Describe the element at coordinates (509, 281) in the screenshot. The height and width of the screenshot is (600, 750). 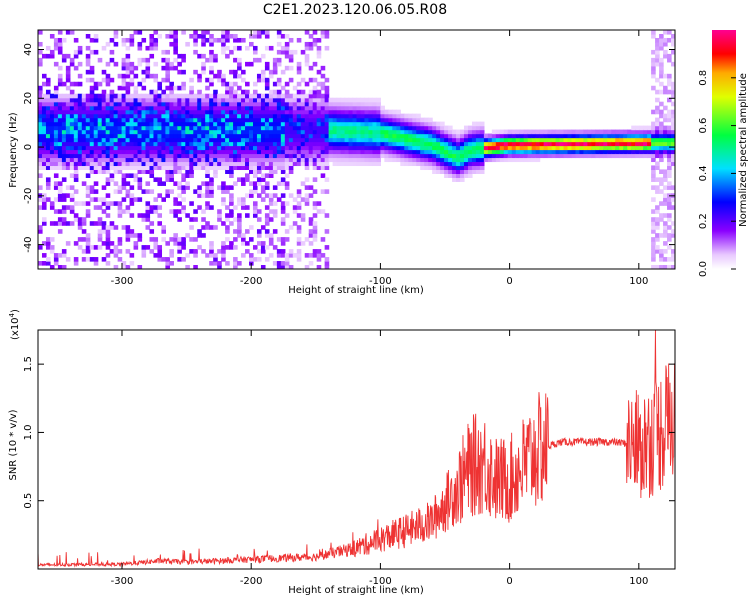
I see `heatmap-x-tick-label: 0` at that location.